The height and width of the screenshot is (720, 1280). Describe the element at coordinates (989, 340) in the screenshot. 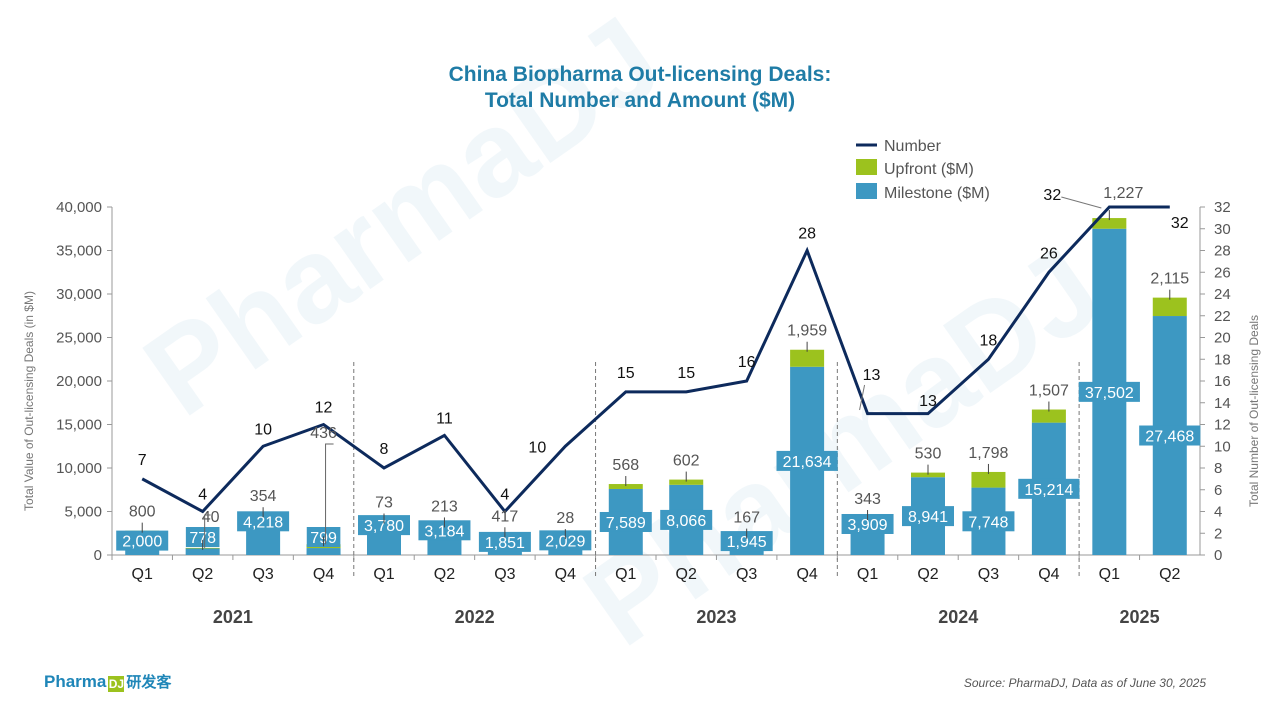

I see `number-value-label: 18` at that location.